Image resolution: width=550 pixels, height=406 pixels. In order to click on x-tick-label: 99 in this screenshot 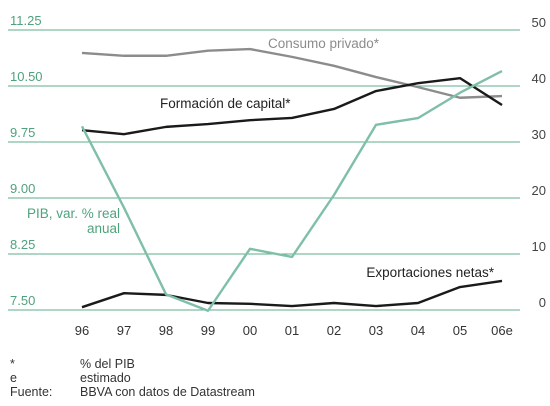, I will do `click(208, 330)`.